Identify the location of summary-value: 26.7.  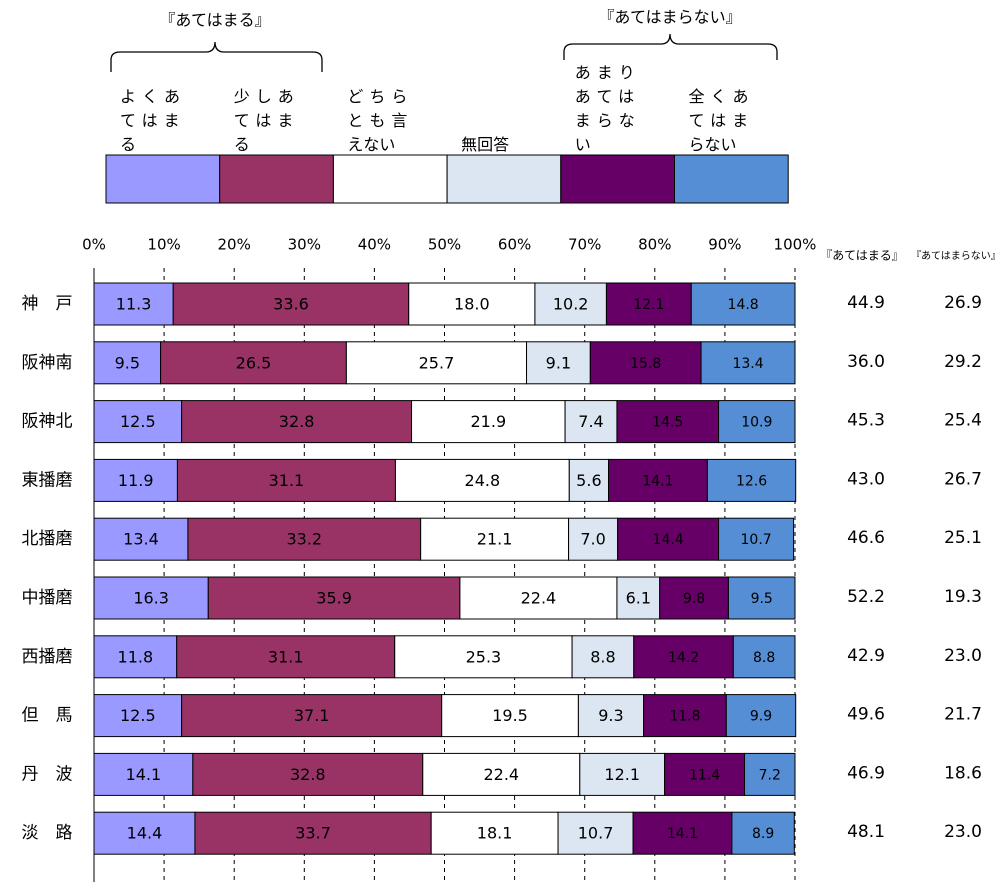
(963, 479).